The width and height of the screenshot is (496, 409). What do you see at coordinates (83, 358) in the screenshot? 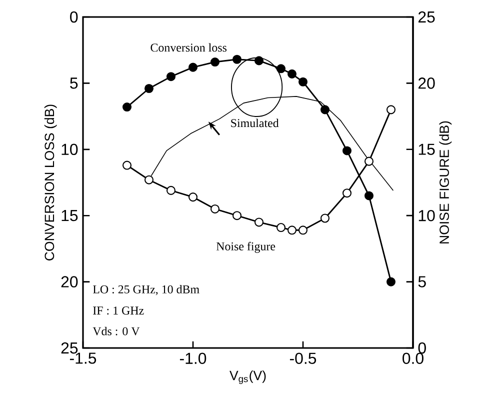
I see `x-tick-label: -1.5` at bounding box center [83, 358].